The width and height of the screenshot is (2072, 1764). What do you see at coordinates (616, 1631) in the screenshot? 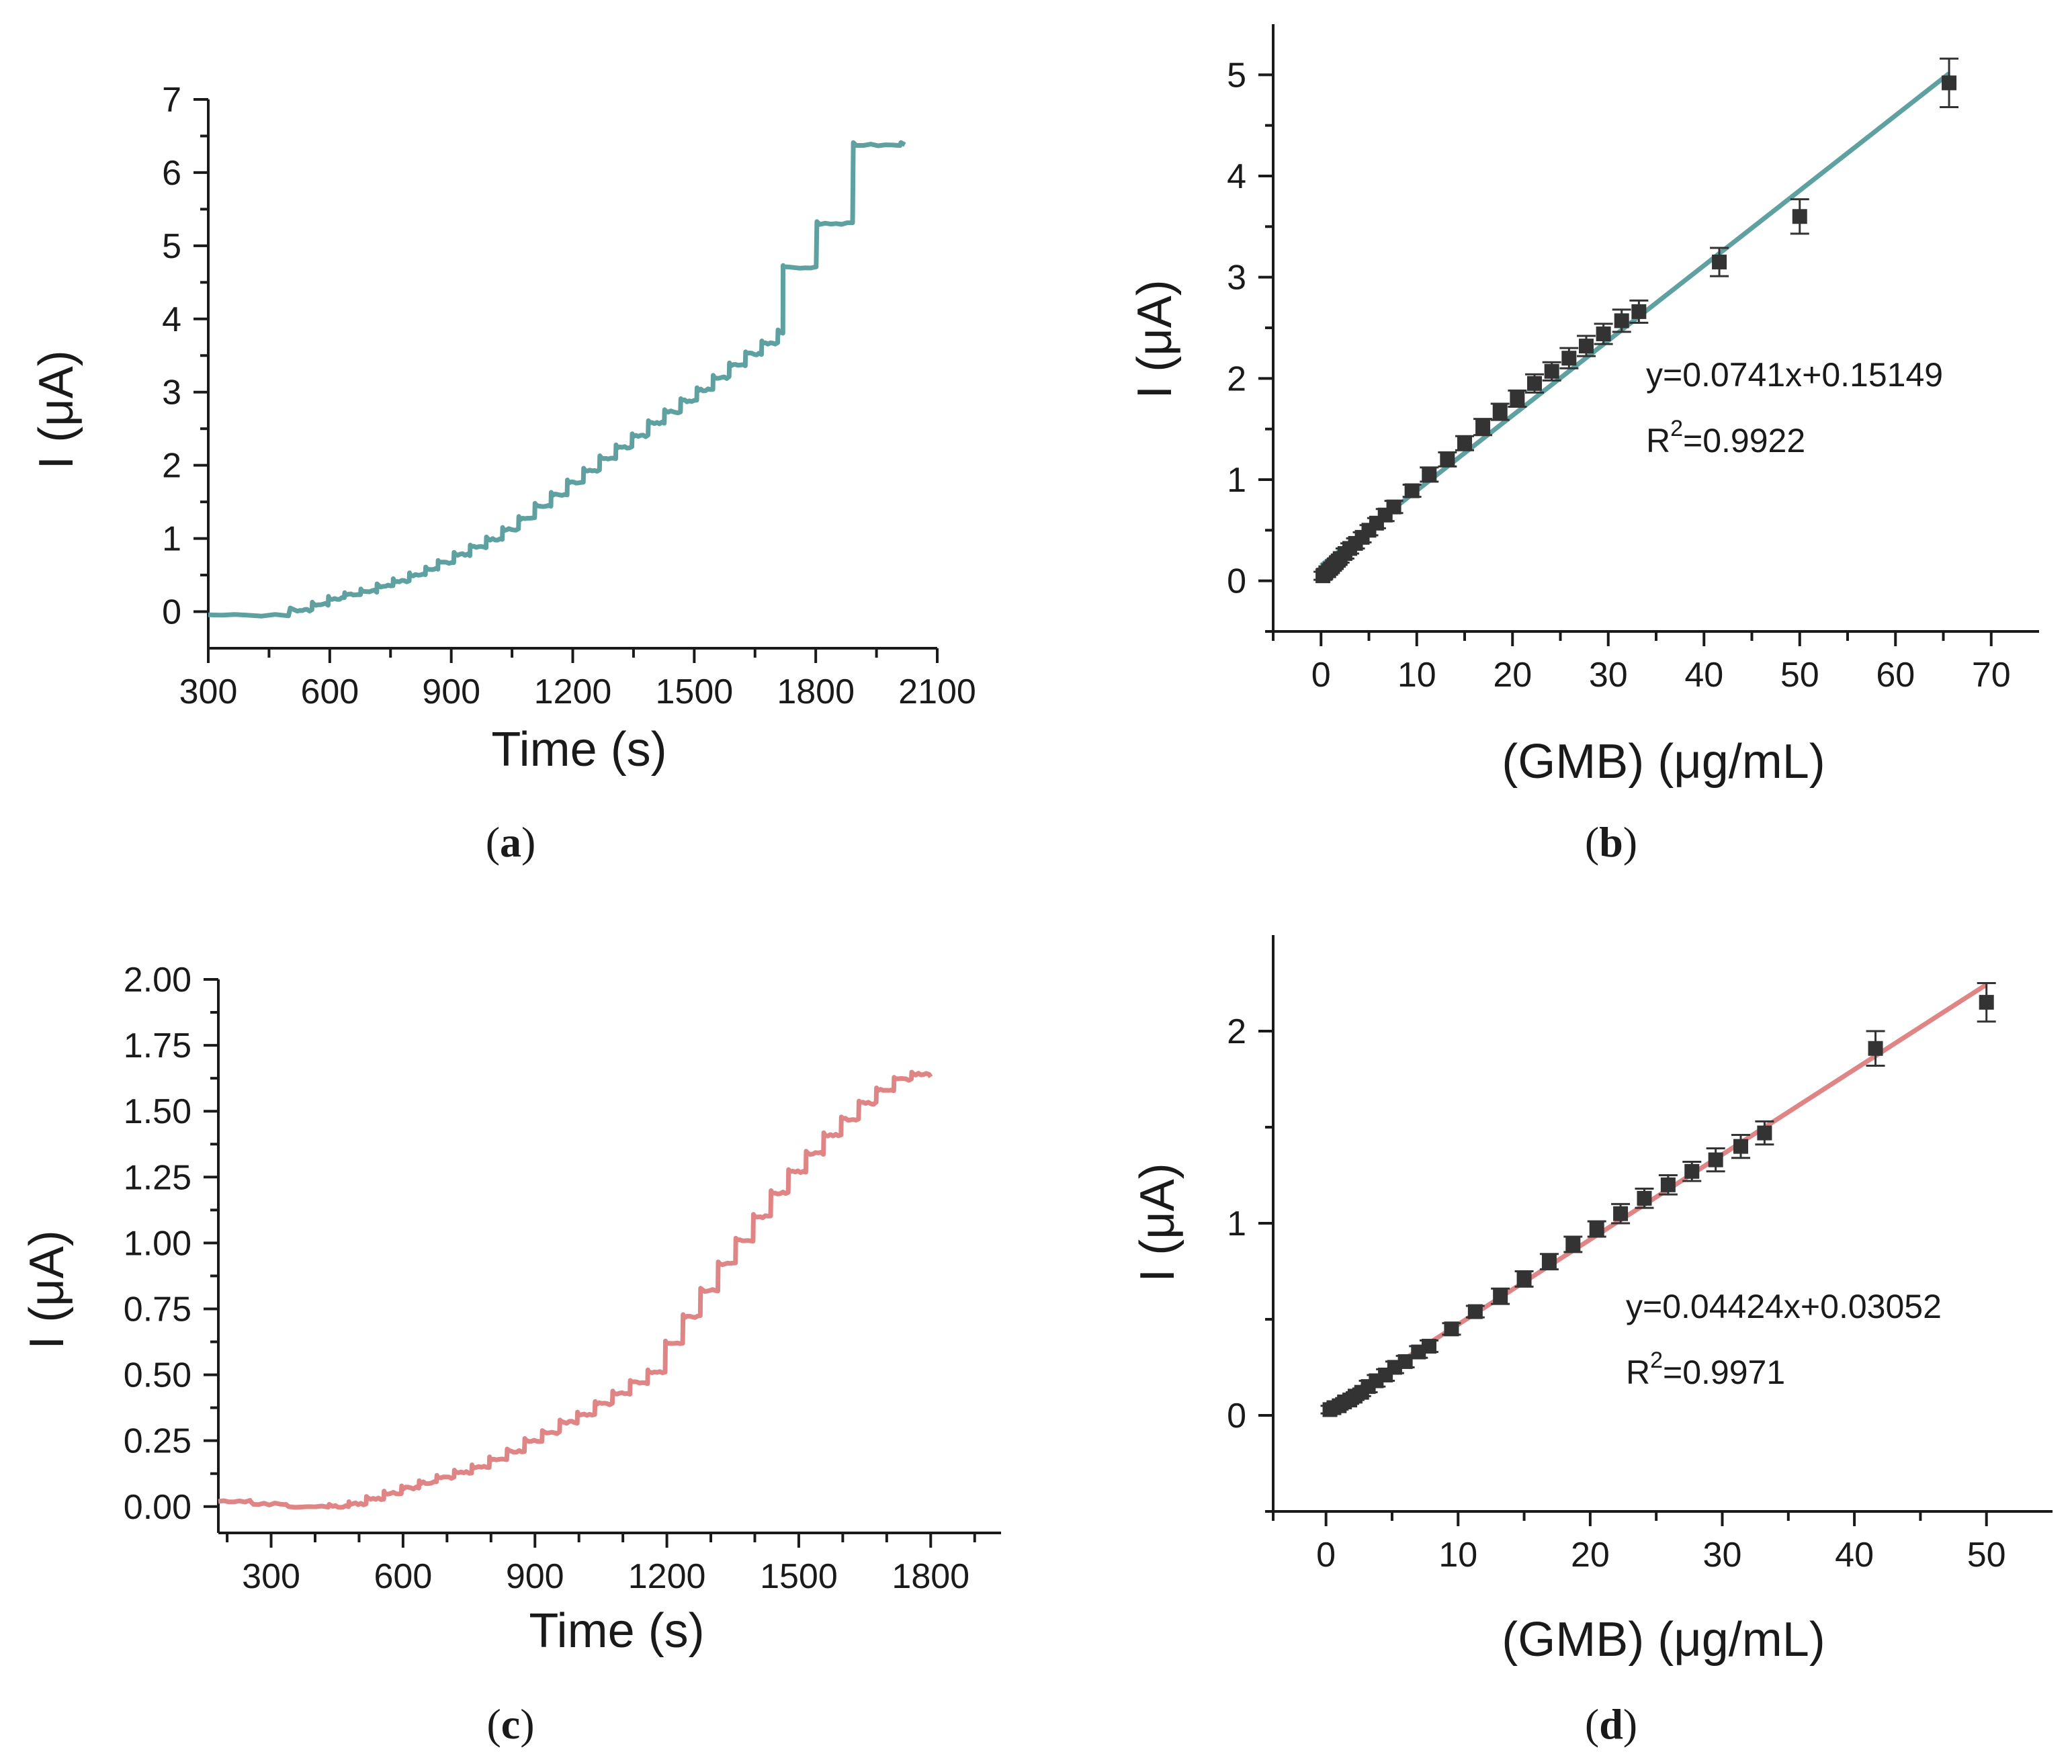
I see `panel-c-x-axis-title: Time (s)` at bounding box center [616, 1631].